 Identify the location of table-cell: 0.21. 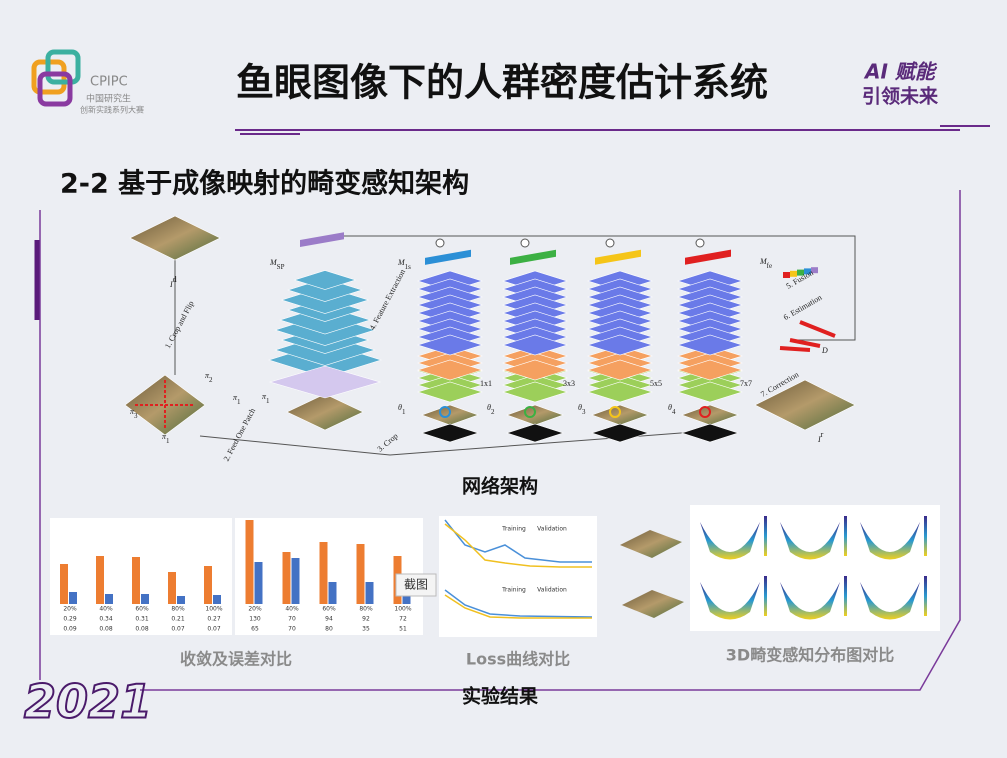
(178, 619).